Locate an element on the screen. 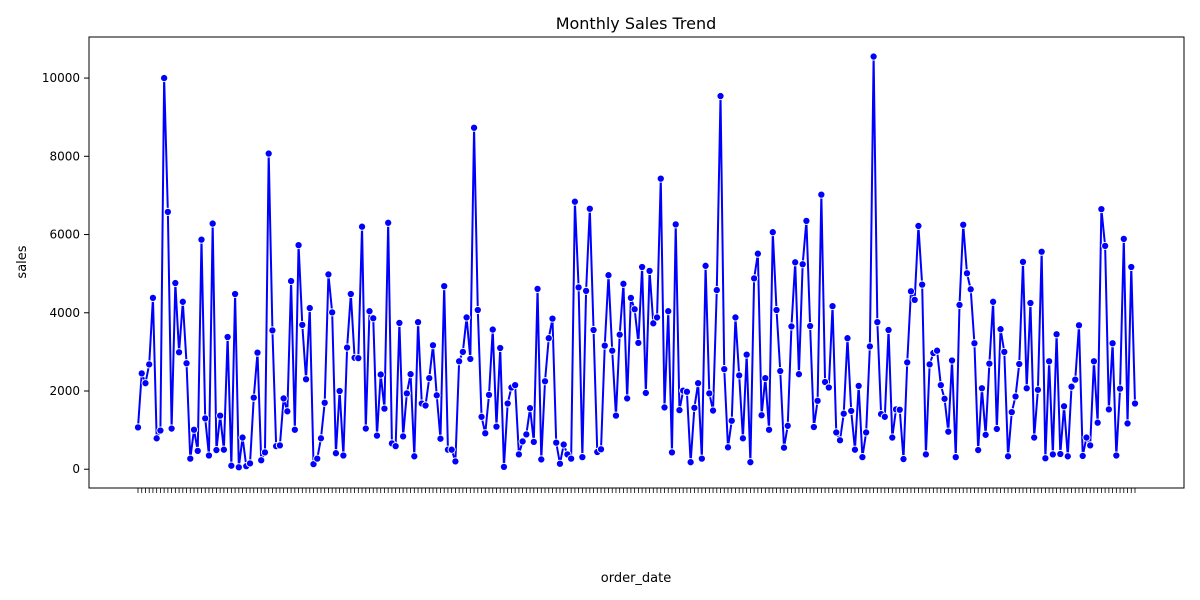  y-tick-label: 8000 is located at coordinates (64, 156).